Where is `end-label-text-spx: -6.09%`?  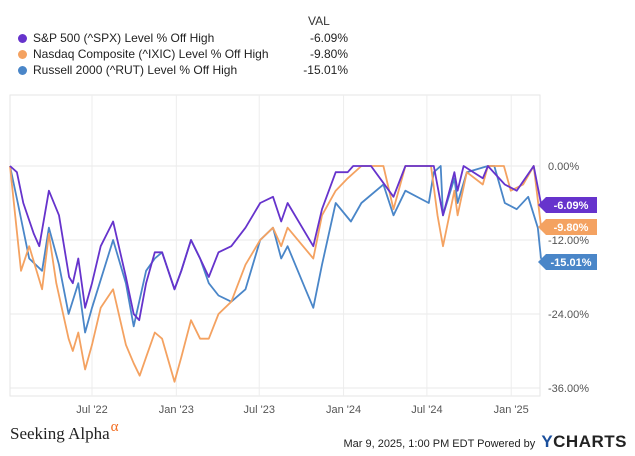
end-label-text-spx: -6.09% is located at coordinates (571, 206).